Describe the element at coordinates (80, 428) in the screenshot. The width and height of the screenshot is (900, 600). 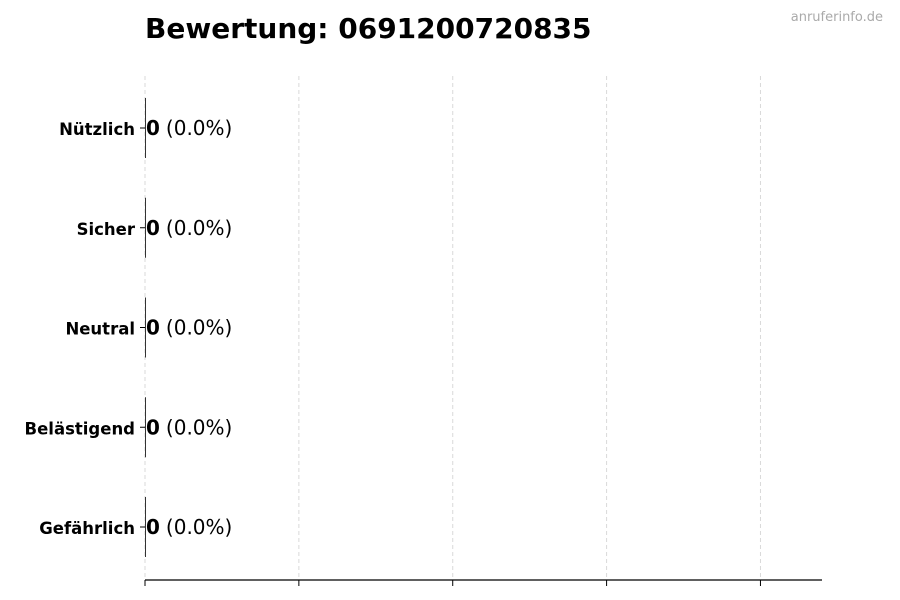
I see `category-label: Belästigend` at that location.